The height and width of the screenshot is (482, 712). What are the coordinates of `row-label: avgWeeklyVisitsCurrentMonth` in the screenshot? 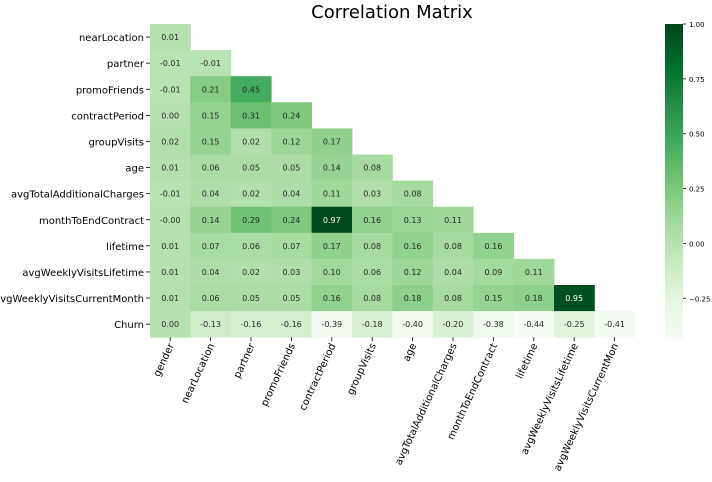 It's located at (72, 299).